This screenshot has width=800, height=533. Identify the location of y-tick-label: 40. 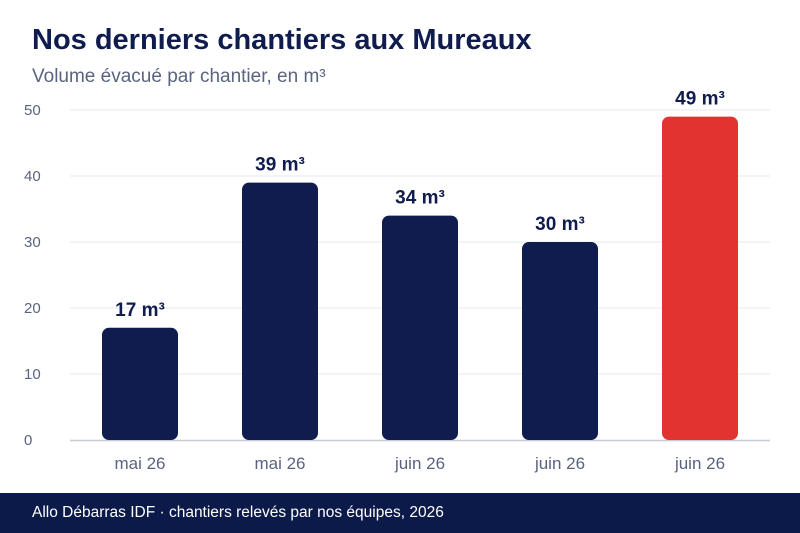
(32, 176).